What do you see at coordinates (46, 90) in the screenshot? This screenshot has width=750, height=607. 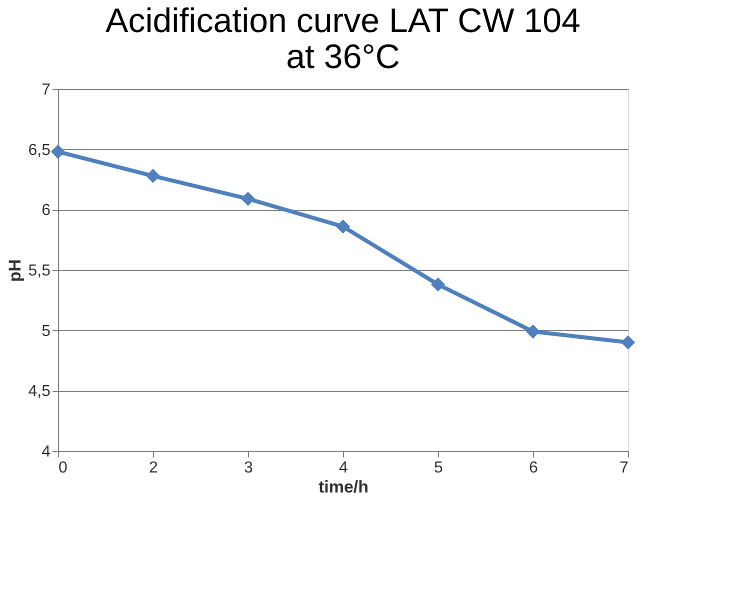 I see `y-tick-label: 7` at bounding box center [46, 90].